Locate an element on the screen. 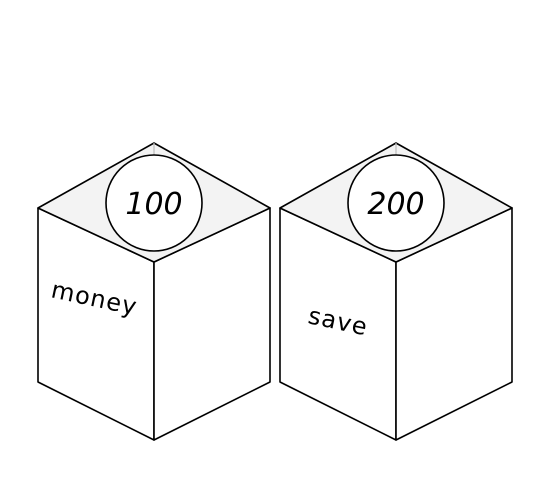  coin-200-value: 200 is located at coordinates (395, 204).